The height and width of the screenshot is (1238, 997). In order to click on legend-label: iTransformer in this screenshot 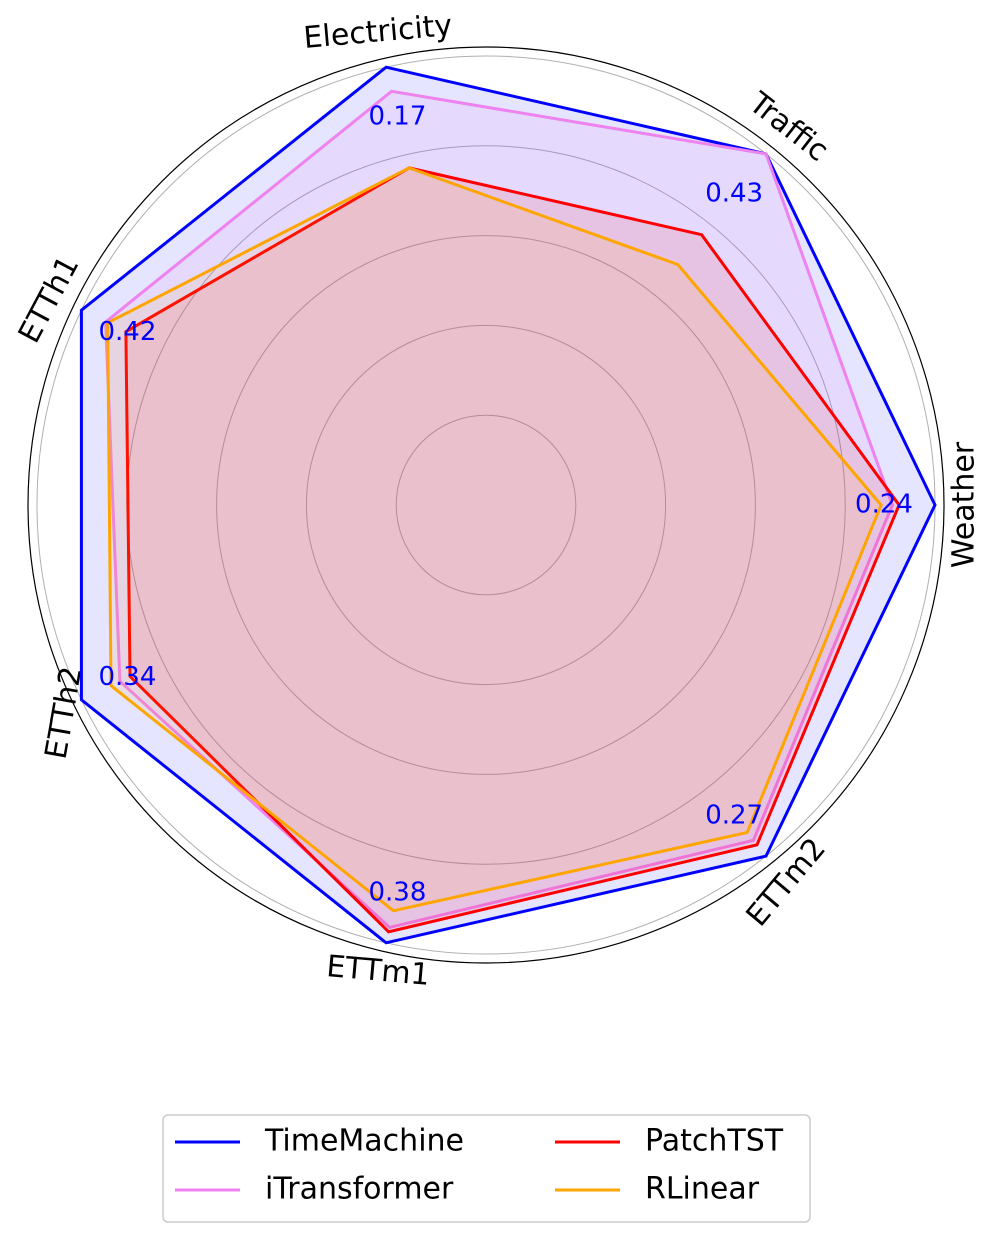, I will do `click(359, 1189)`.